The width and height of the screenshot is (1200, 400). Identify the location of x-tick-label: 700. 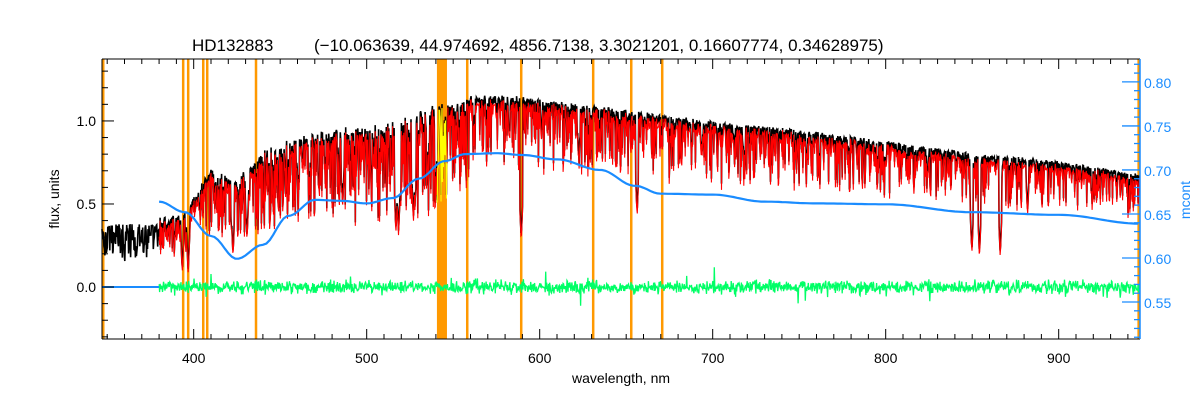
(713, 358).